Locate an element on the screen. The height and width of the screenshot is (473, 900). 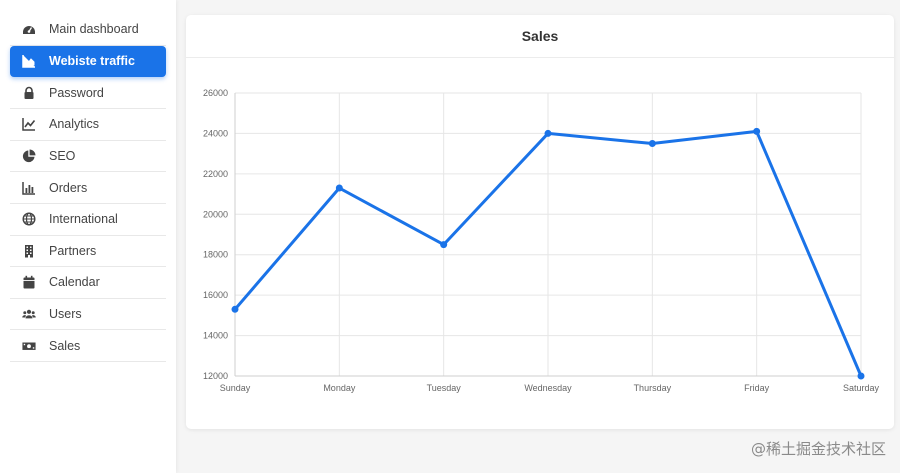
watermark: @稀土掘金技术社区 is located at coordinates (818, 449).